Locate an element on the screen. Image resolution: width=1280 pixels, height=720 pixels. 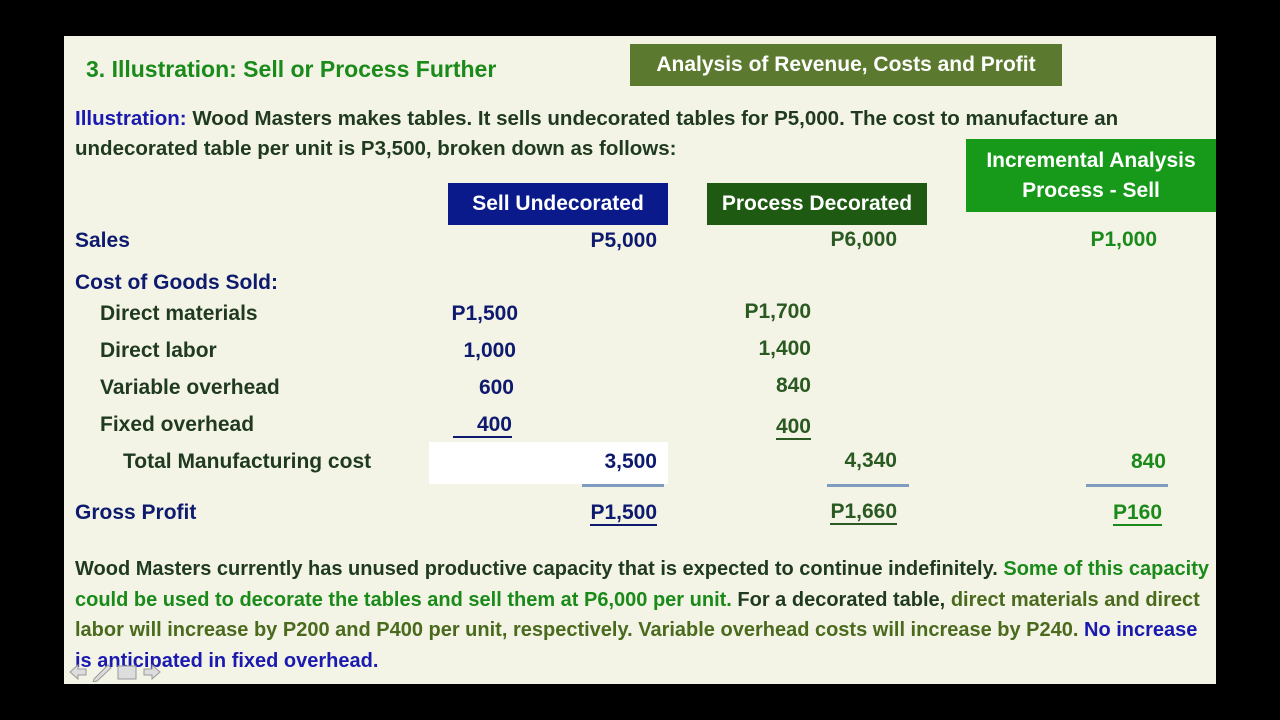
sell-value: 600 is located at coordinates (496, 387).